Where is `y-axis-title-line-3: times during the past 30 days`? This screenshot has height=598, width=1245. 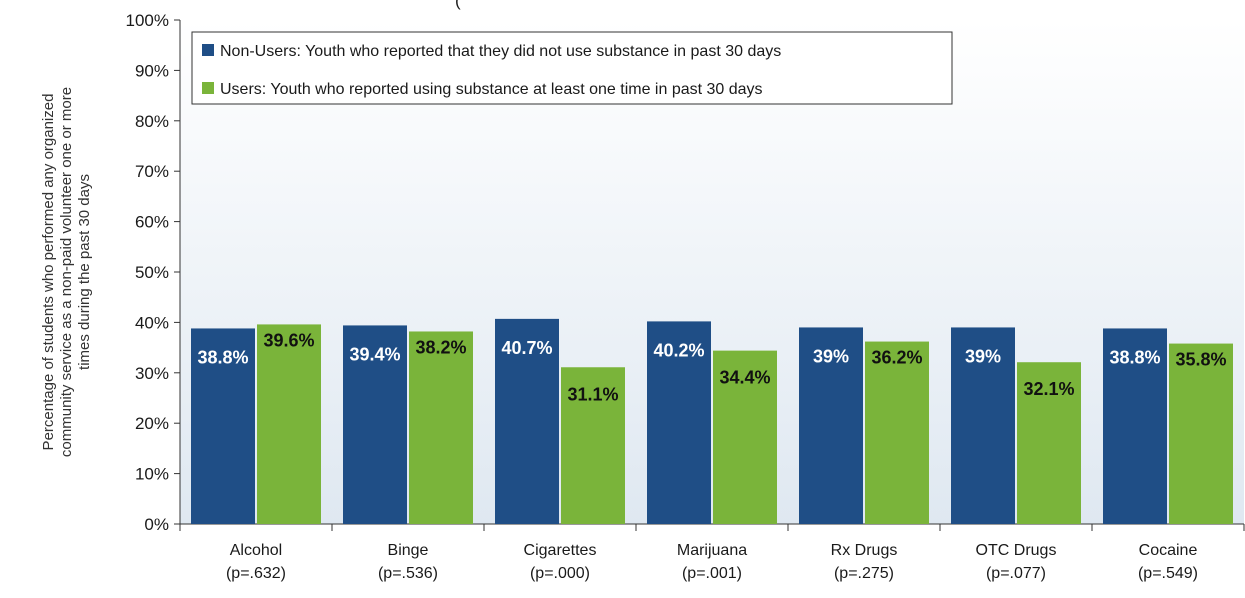 y-axis-title-line-3: times during the past 30 days is located at coordinates (84, 272).